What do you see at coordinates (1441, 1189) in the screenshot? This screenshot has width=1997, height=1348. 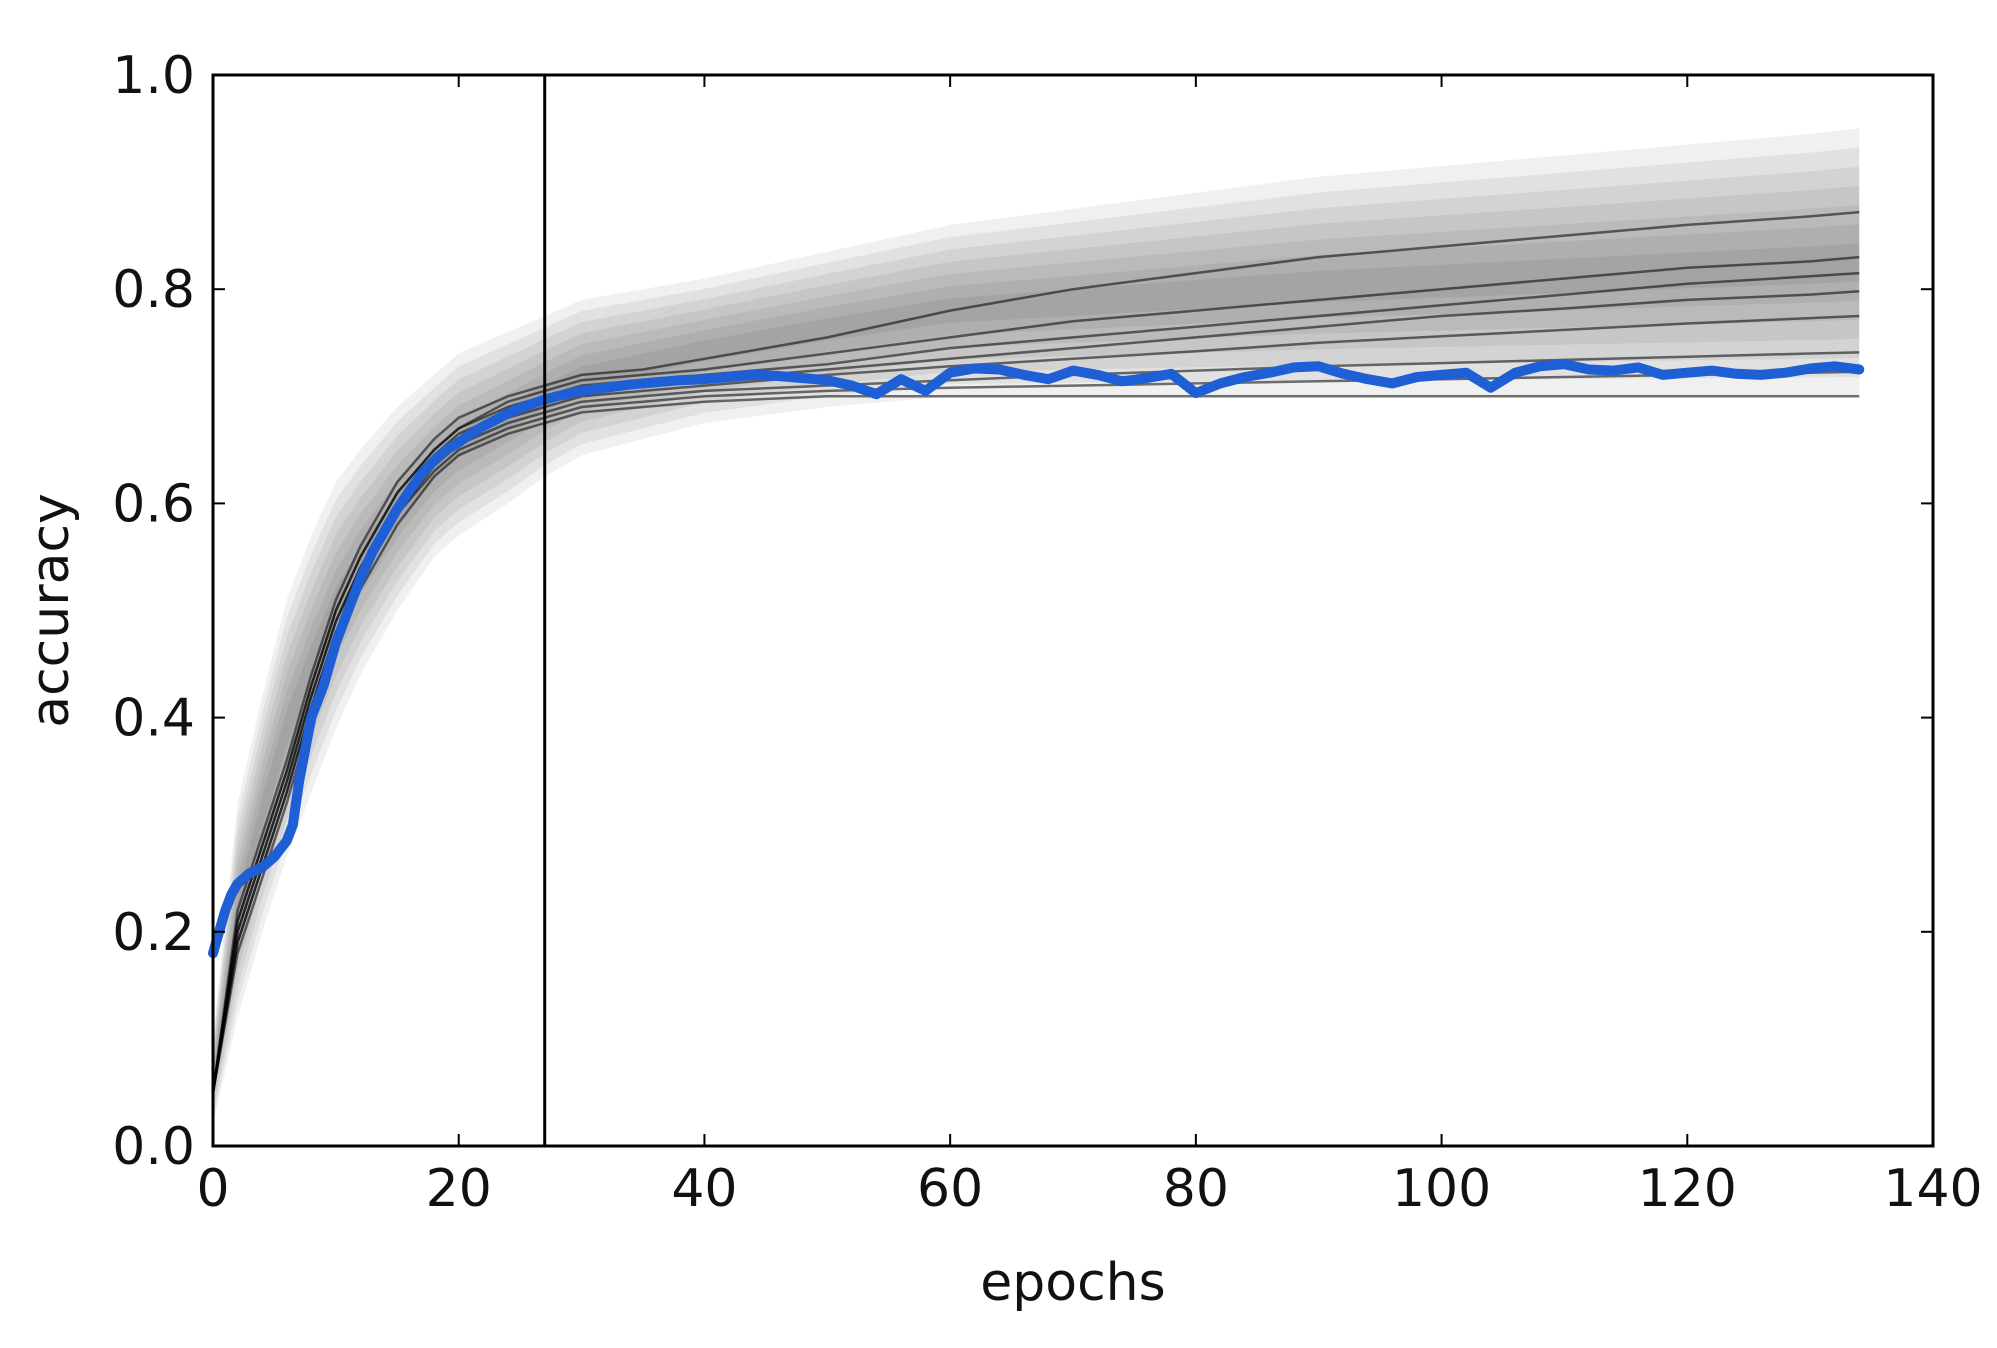 I see `x-tick-label-5: 100` at bounding box center [1441, 1189].